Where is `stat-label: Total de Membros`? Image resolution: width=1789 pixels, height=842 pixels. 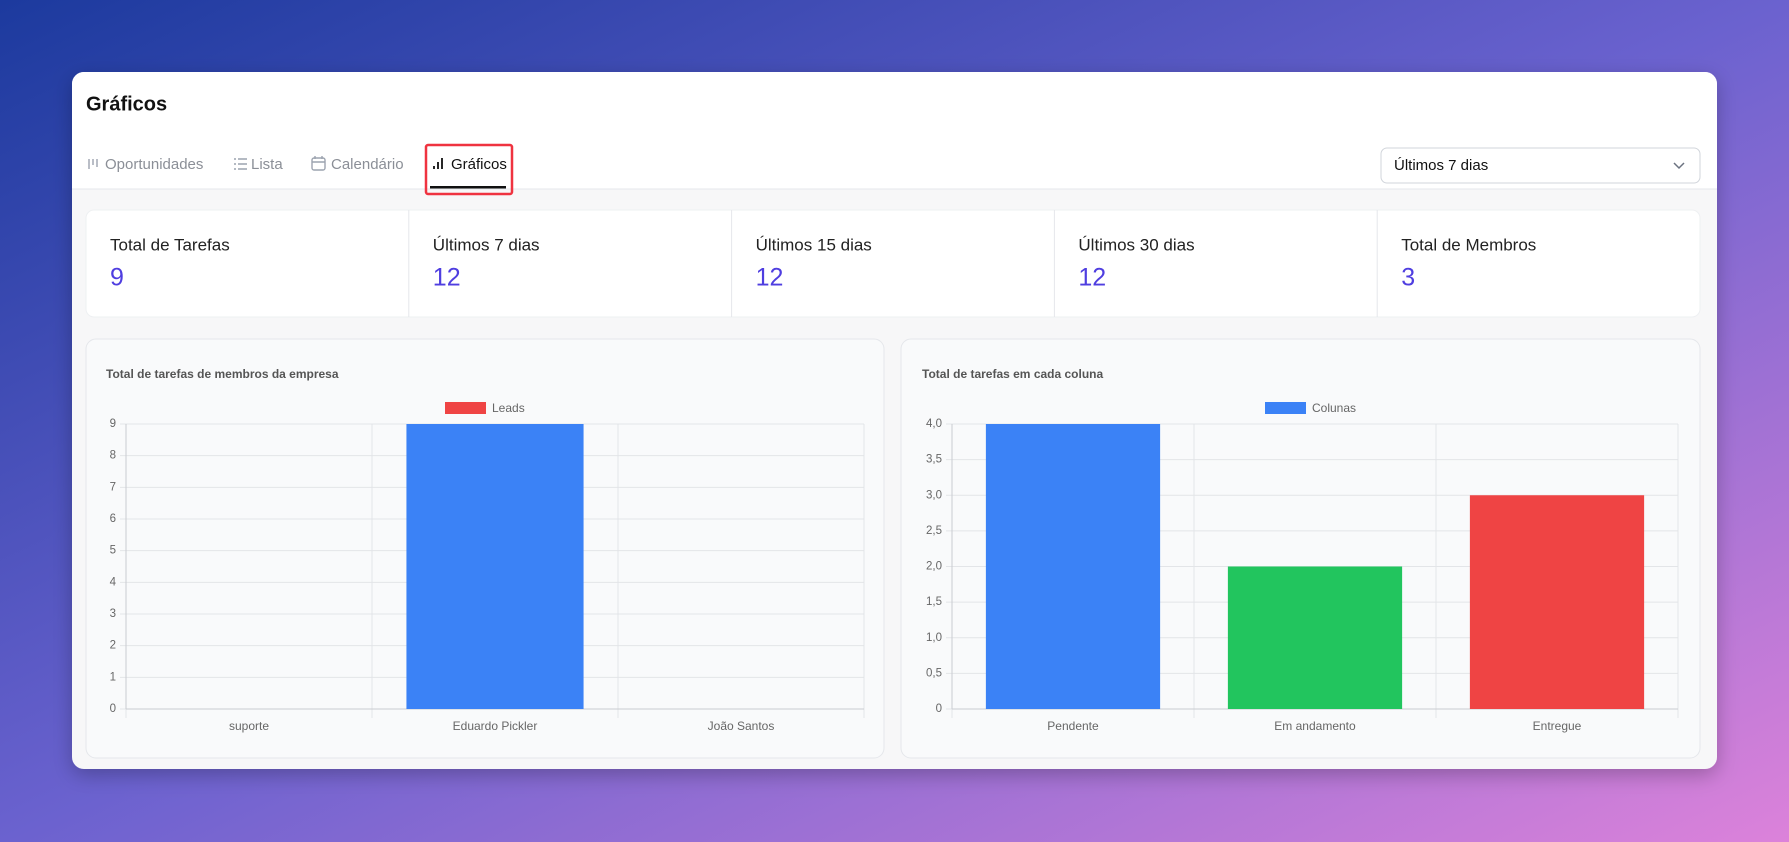 stat-label: Total de Membros is located at coordinates (1468, 244).